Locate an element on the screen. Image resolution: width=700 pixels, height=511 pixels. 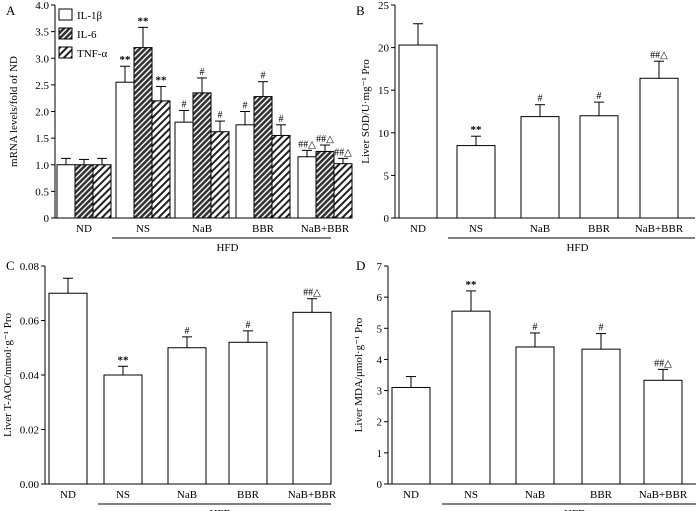
y-tick-label: 2.5 is located at coordinates (42, 86).